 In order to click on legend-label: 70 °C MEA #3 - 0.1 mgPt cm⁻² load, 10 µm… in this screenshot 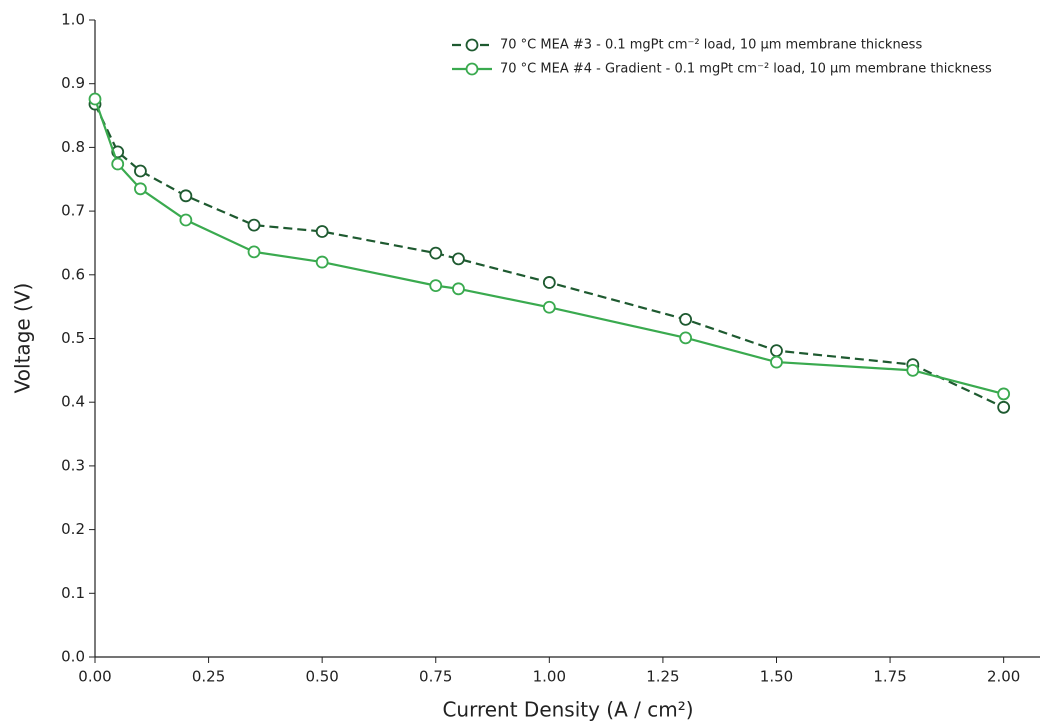, I will do `click(711, 45)`.